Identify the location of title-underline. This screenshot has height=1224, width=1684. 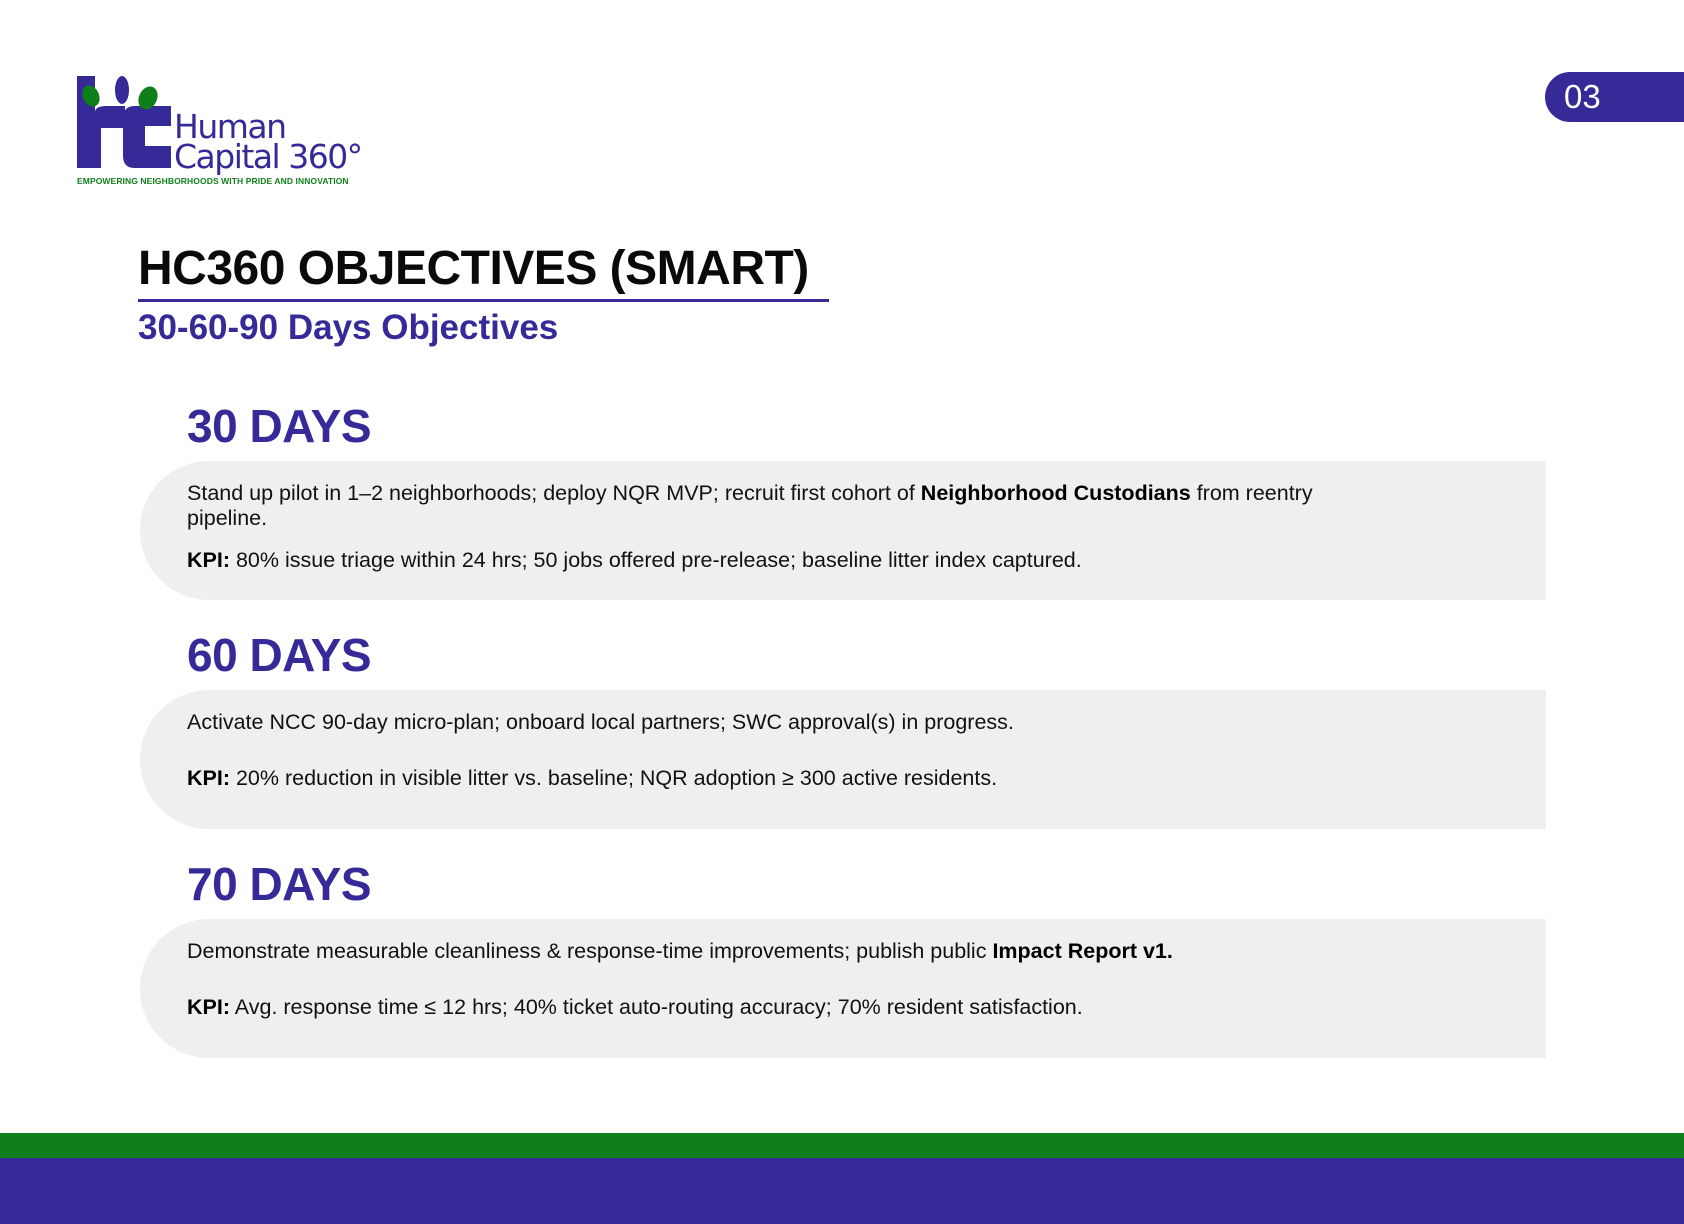
(483, 300).